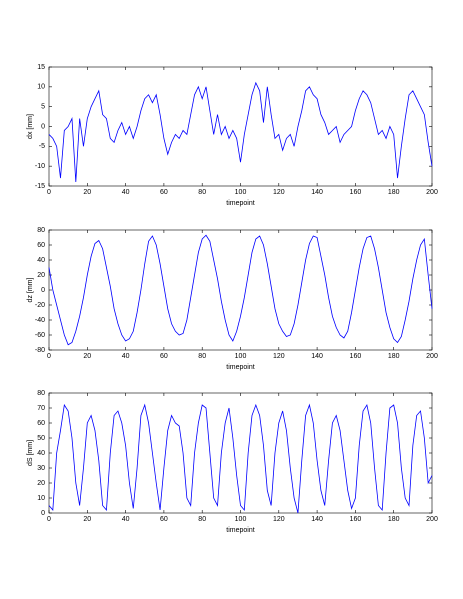  Describe the element at coordinates (30, 290) in the screenshot. I see `y-axis-label: dz [mm]` at that location.